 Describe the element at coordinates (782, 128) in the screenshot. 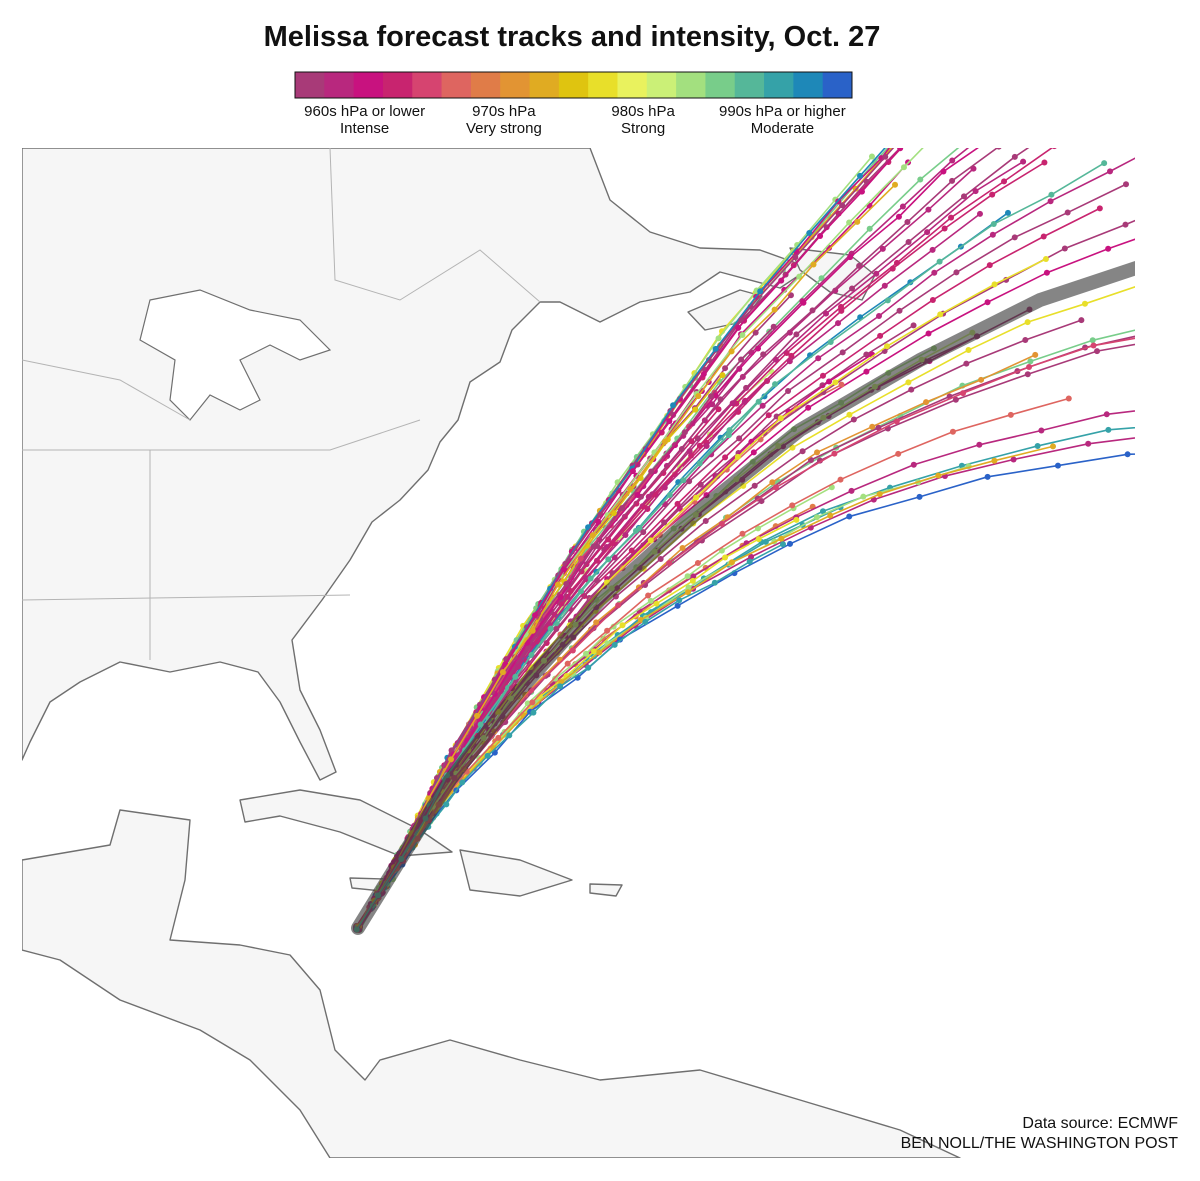

I see `legend-intensity: Moderate` at that location.